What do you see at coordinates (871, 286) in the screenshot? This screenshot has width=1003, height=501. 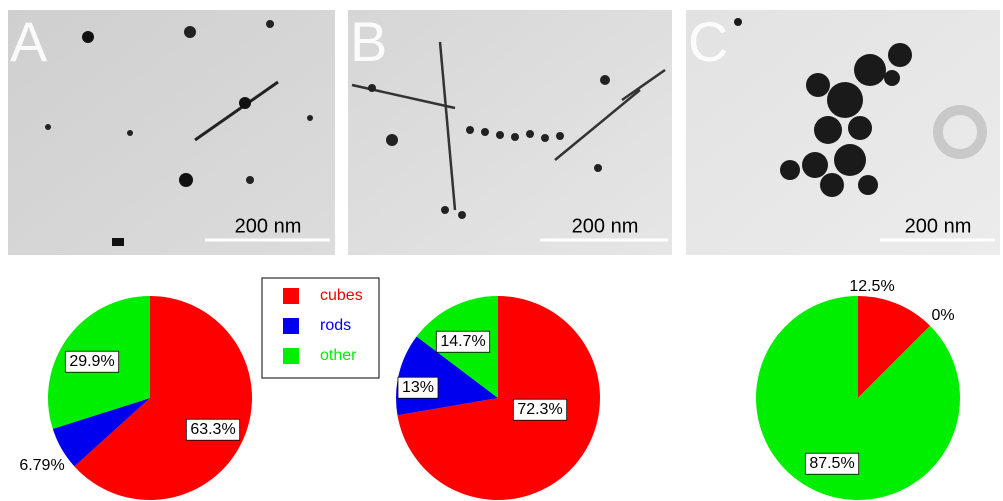 I see `value-label: 12.5%` at bounding box center [871, 286].